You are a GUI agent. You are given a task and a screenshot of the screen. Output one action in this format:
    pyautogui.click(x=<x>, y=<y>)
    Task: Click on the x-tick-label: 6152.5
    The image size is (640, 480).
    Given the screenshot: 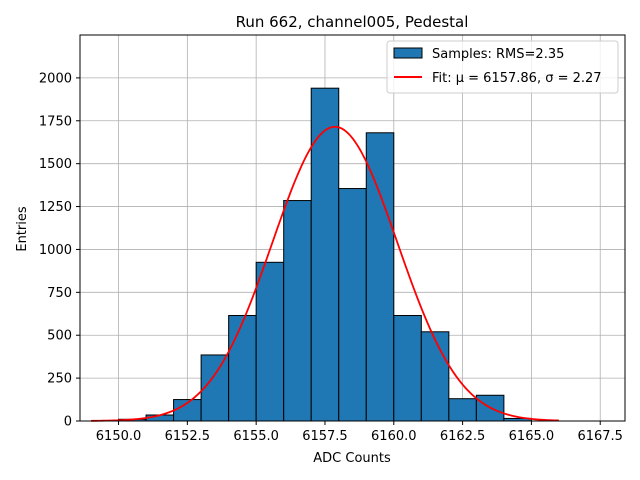 What is the action you would take?
    pyautogui.click(x=188, y=436)
    